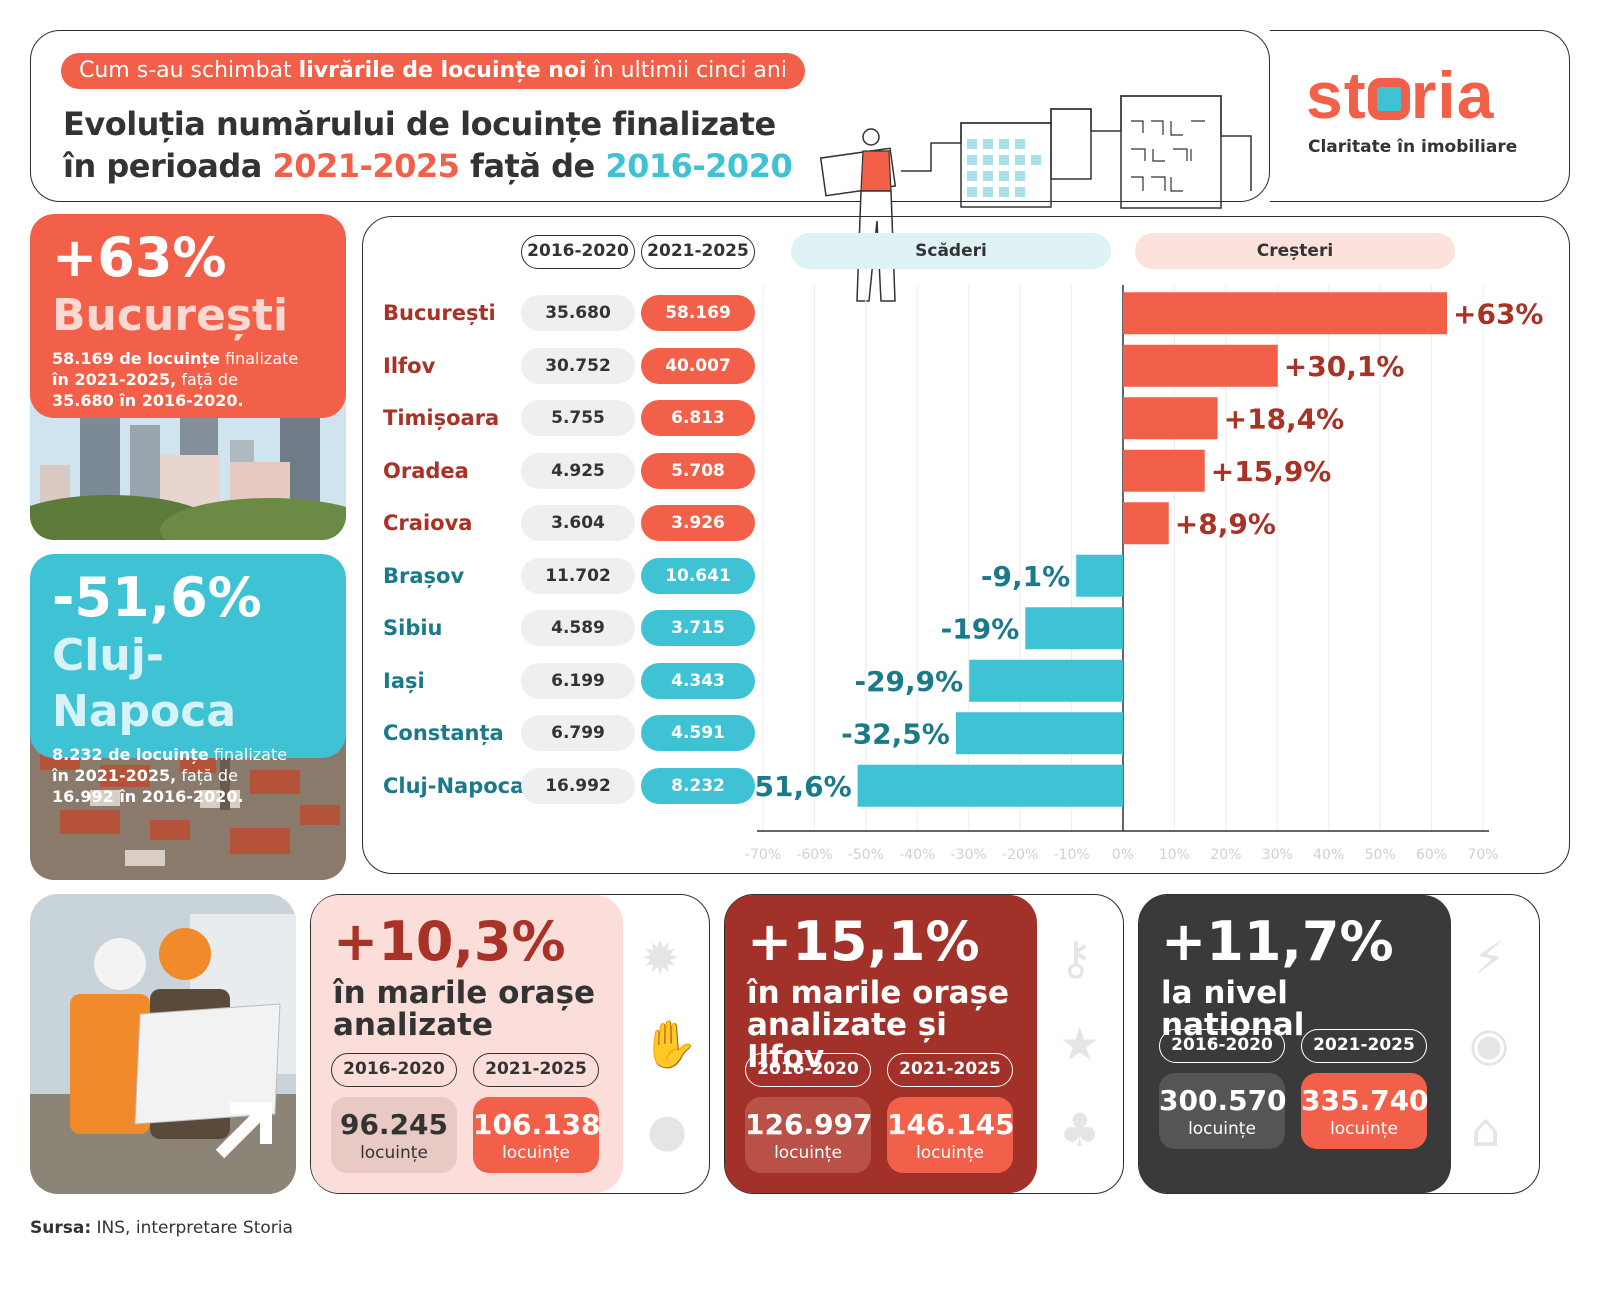  What do you see at coordinates (698, 313) in the screenshot?
I see `value-2021-2025: 58.169` at bounding box center [698, 313].